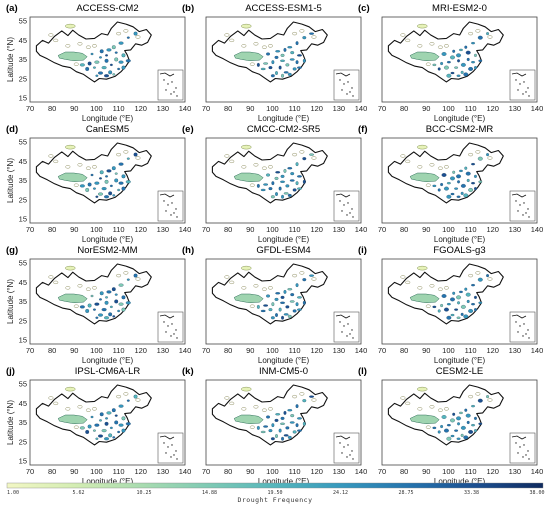  What do you see at coordinates (246, 268) in the screenshot?
I see `drought-region-north` at bounding box center [246, 268].